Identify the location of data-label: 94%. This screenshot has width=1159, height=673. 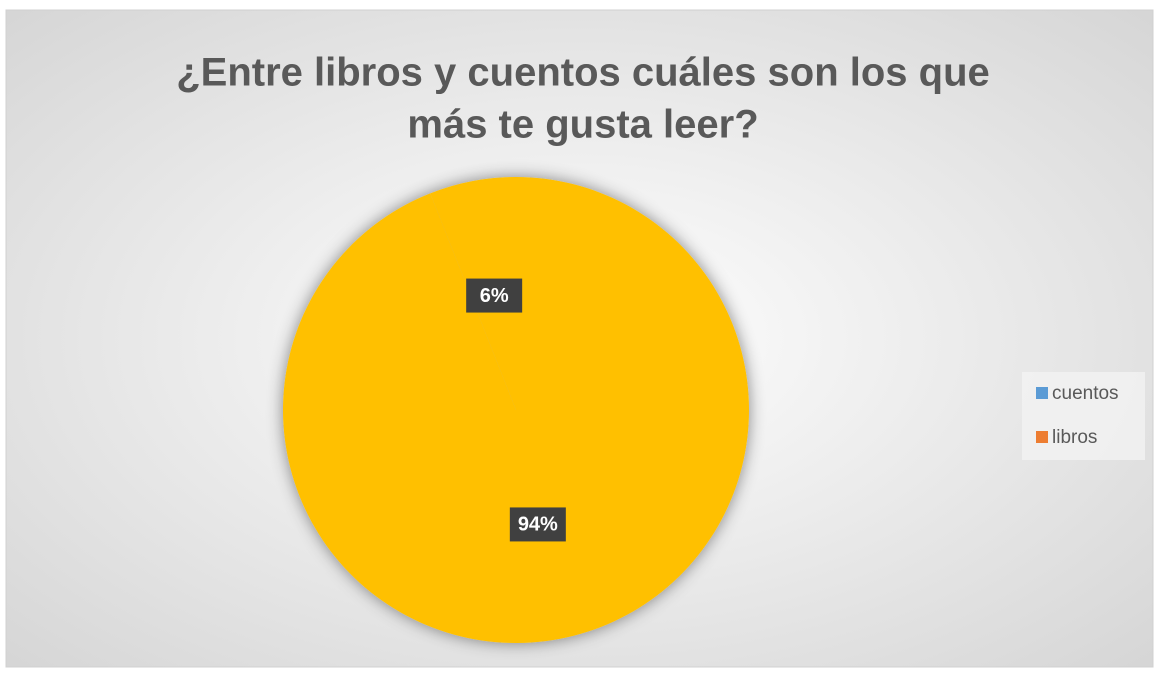
(538, 525).